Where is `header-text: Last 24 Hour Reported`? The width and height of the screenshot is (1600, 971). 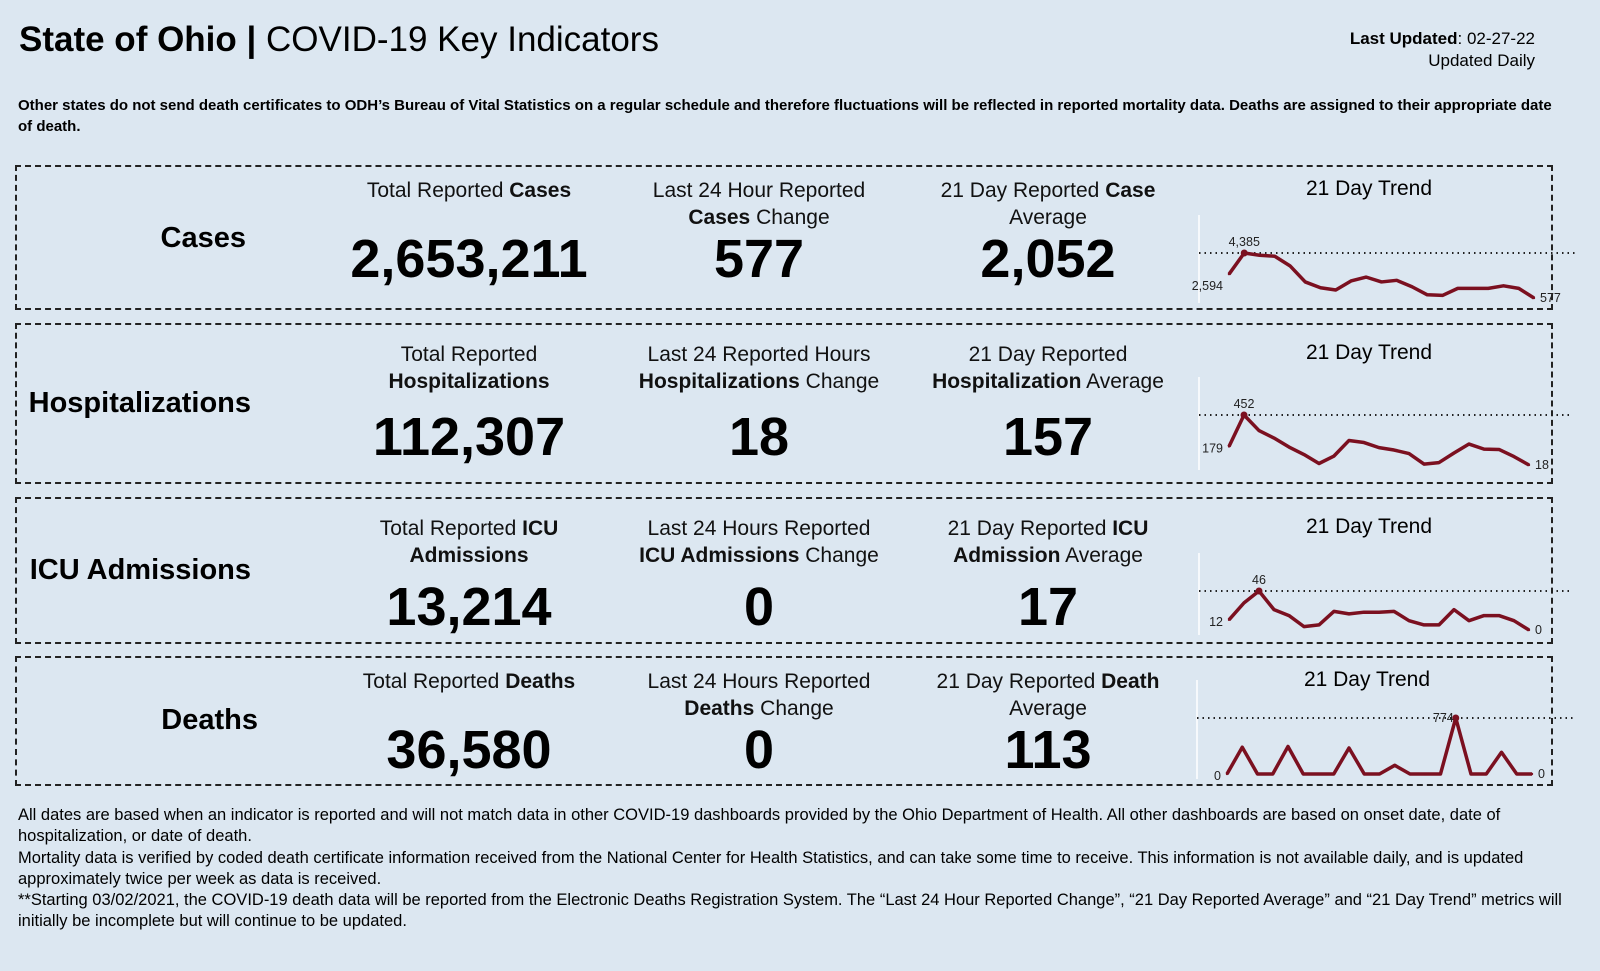
header-text: Last 24 Hour Reported is located at coordinates (759, 190).